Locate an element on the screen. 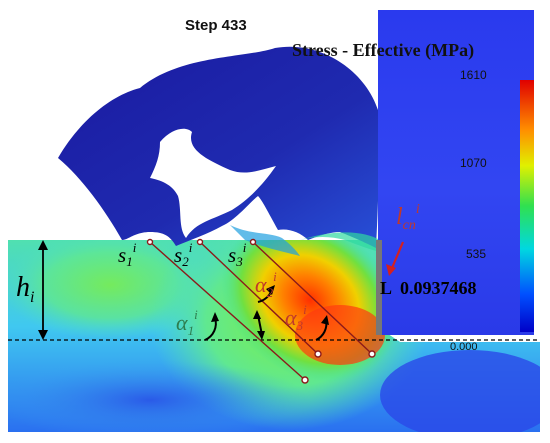 The image size is (550, 443). alpha1-label: α1i is located at coordinates (187, 322).